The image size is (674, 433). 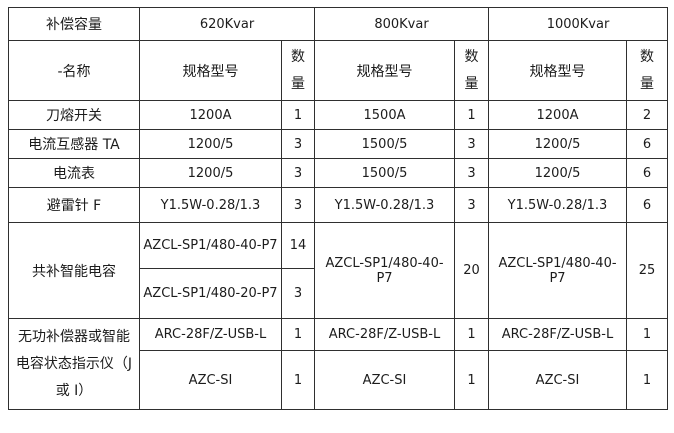 What do you see at coordinates (647, 115) in the screenshot?
I see `qty-1000-cell: 2` at bounding box center [647, 115].